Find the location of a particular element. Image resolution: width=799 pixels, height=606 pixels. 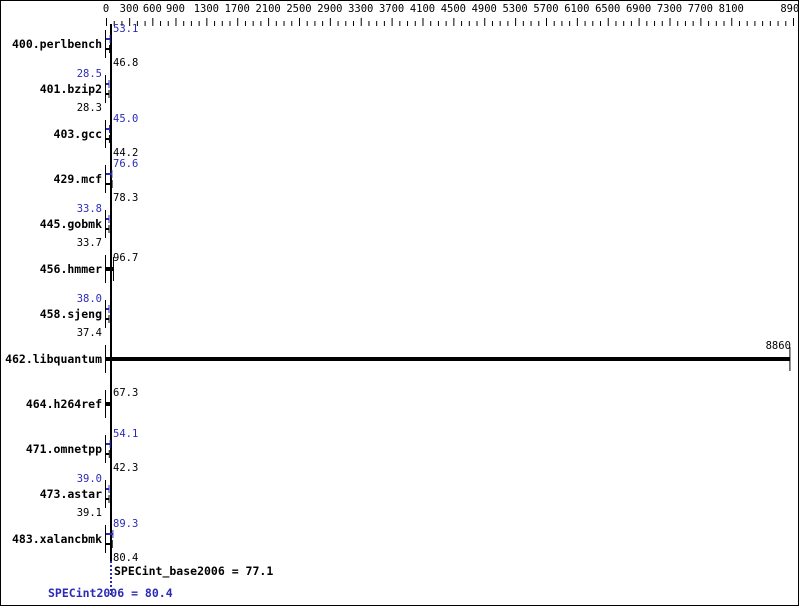

peak-reference-label: SPECint2006 = 80.4 is located at coordinates (110, 593).